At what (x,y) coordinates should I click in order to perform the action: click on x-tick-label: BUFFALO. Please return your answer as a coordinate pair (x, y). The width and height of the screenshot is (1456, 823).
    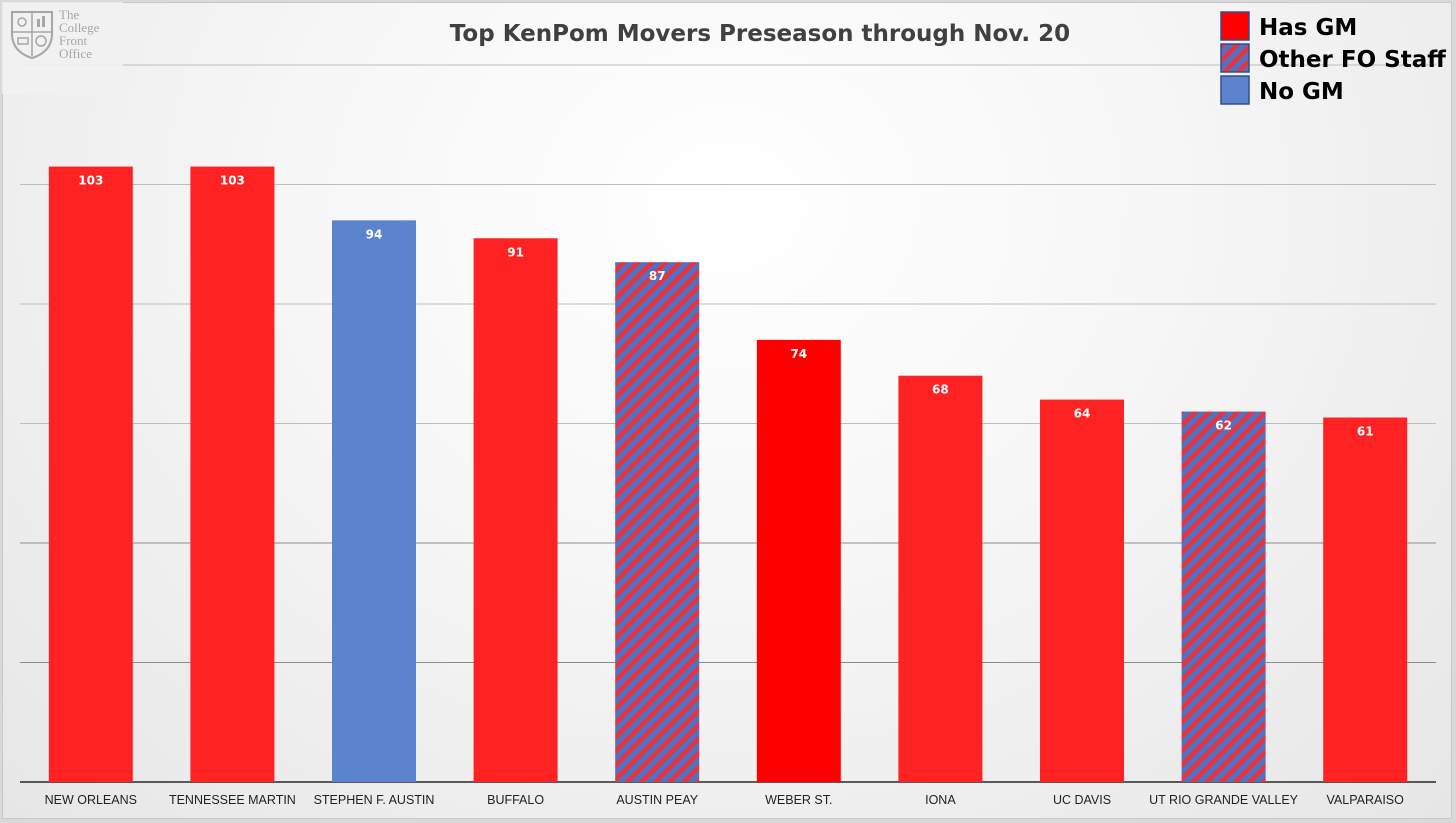
    Looking at the image, I should click on (515, 800).